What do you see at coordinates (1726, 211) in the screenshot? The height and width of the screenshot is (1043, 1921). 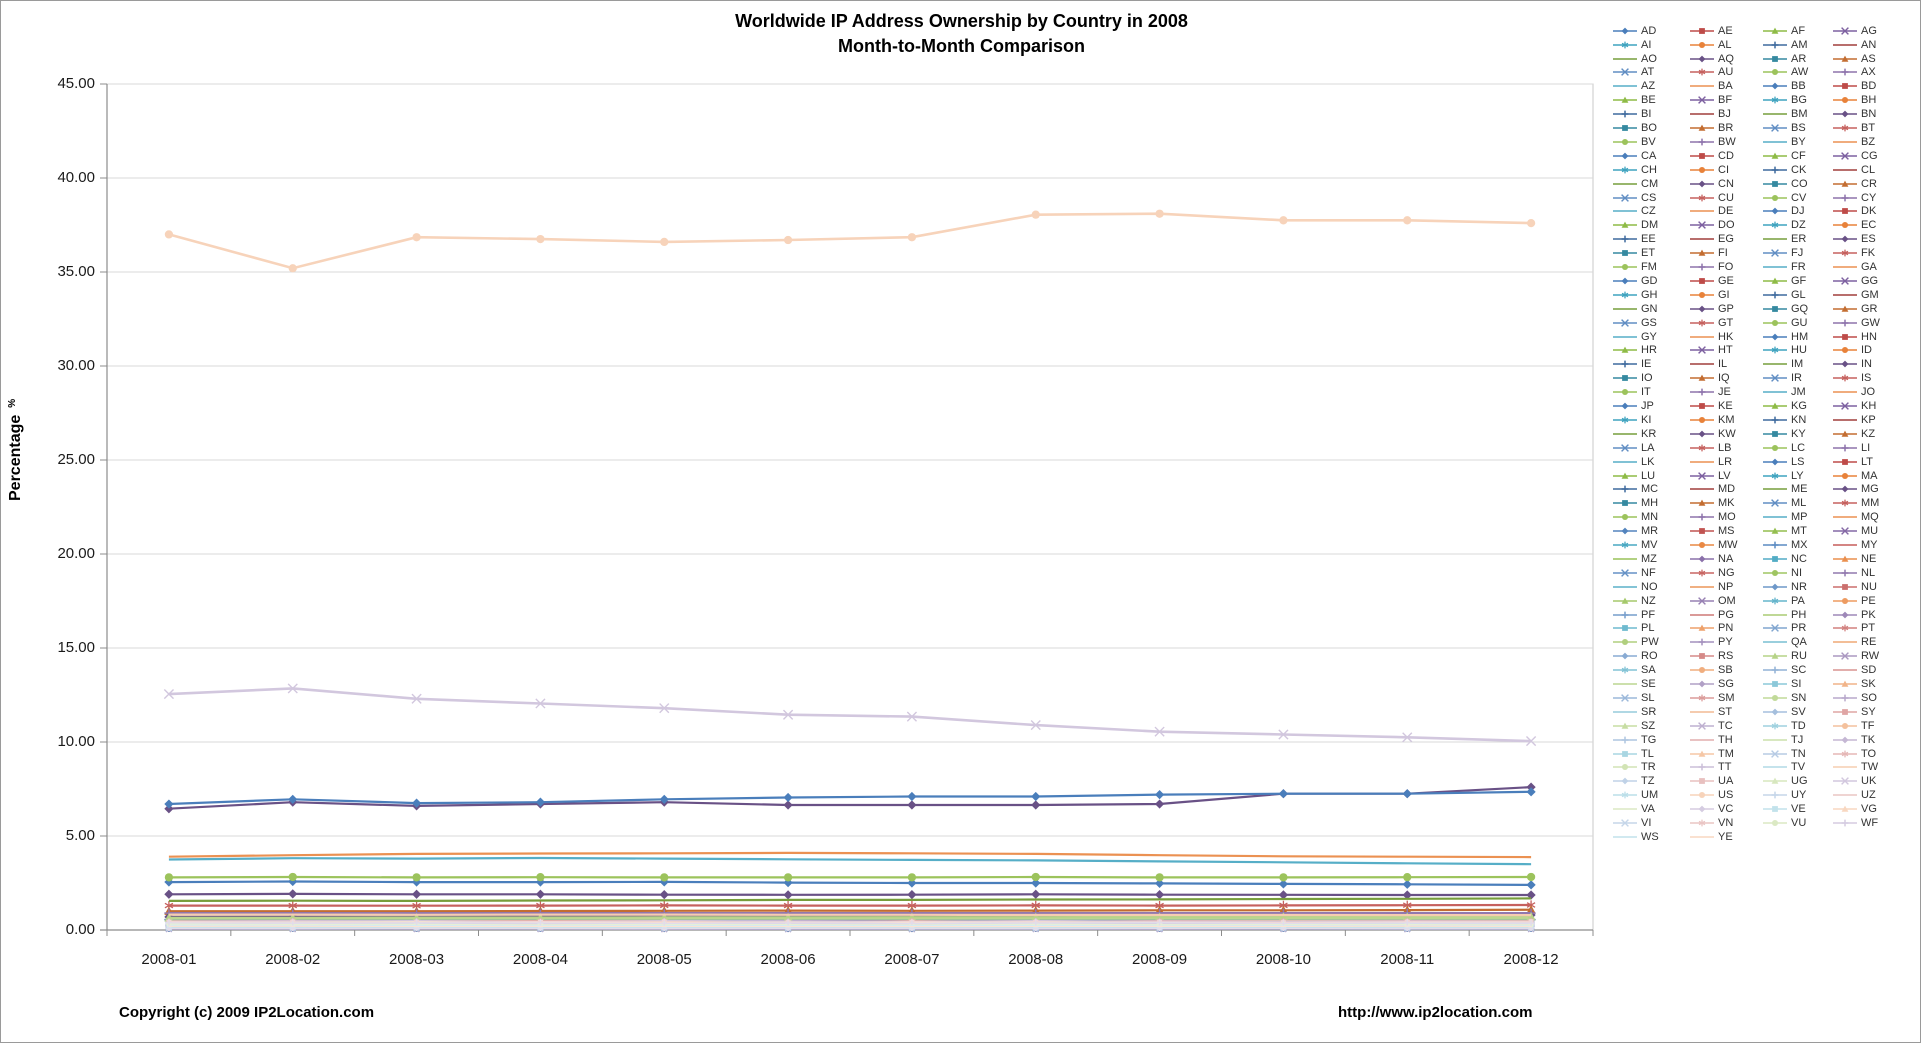 I see `legend-label: DE` at bounding box center [1726, 211].